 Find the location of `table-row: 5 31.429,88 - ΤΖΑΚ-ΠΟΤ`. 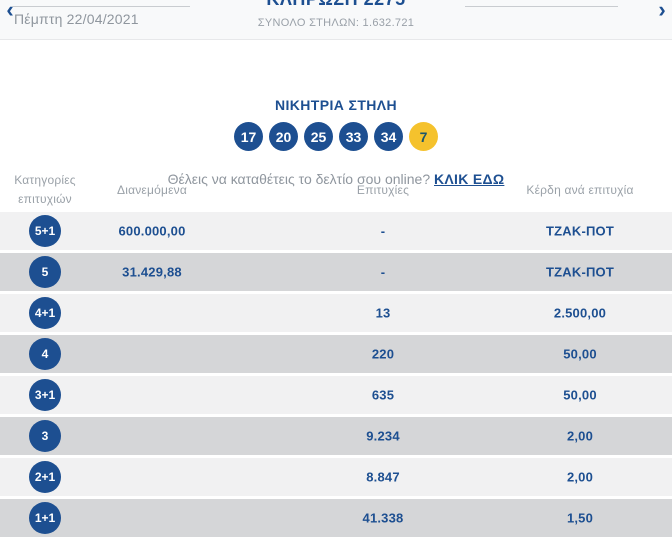

table-row: 5 31.429,88 - ΤΖΑΚ-ΠΟΤ is located at coordinates (336, 272).